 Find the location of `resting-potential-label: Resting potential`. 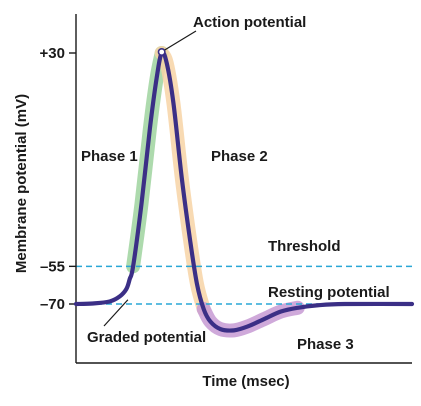

resting-potential-label: Resting potential is located at coordinates (329, 292).